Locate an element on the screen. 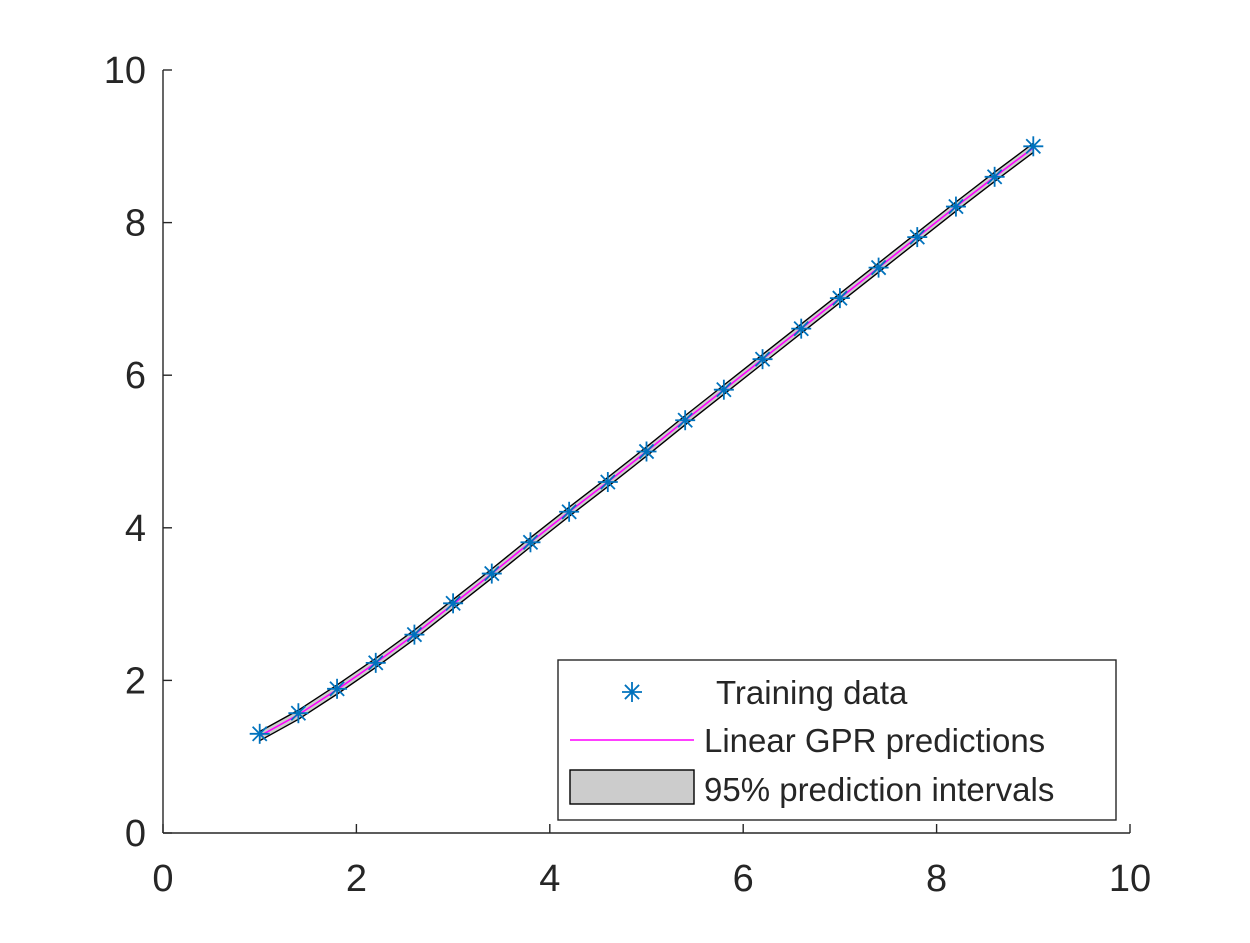  legend-label-predictions: Linear GPR predictions is located at coordinates (874, 740).